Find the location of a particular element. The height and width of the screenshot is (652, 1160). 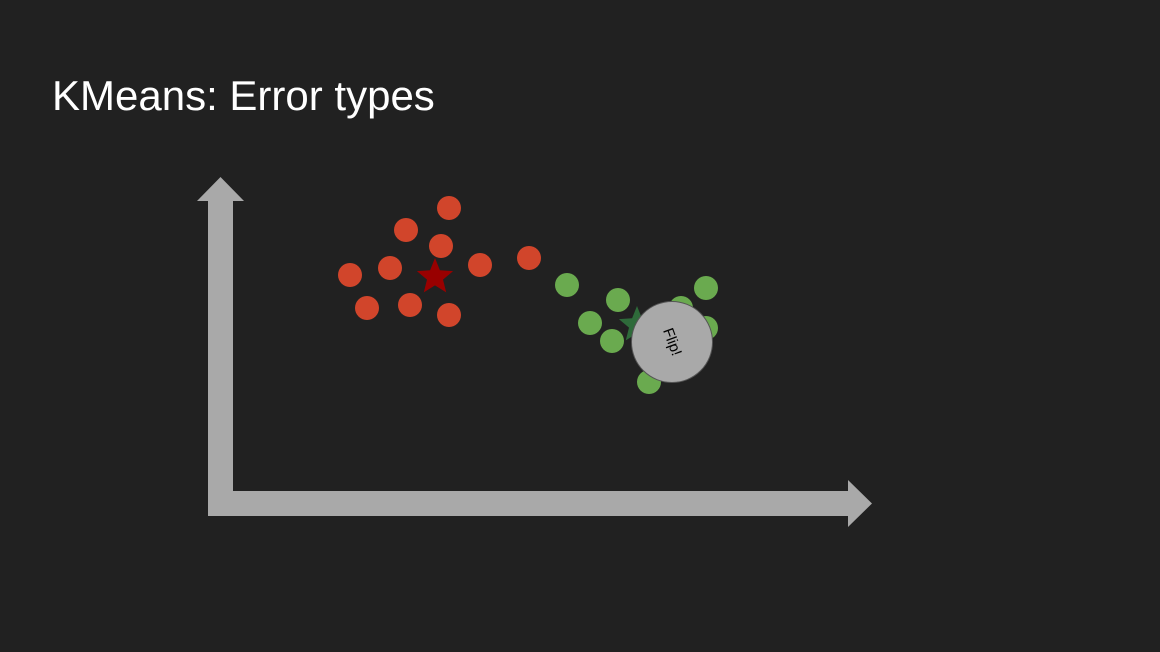

x-axis-arrow is located at coordinates (540, 503).